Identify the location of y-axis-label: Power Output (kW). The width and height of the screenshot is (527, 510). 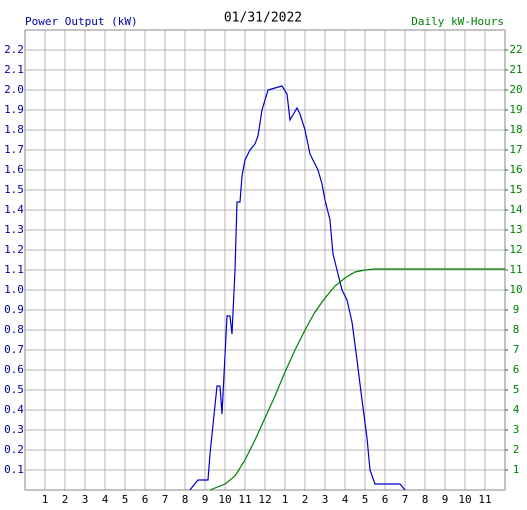
(81, 21).